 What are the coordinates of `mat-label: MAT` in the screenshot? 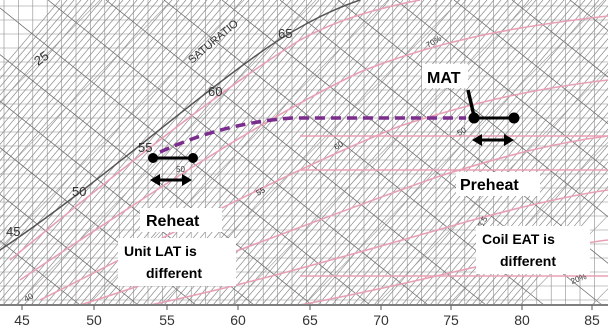 It's located at (444, 78).